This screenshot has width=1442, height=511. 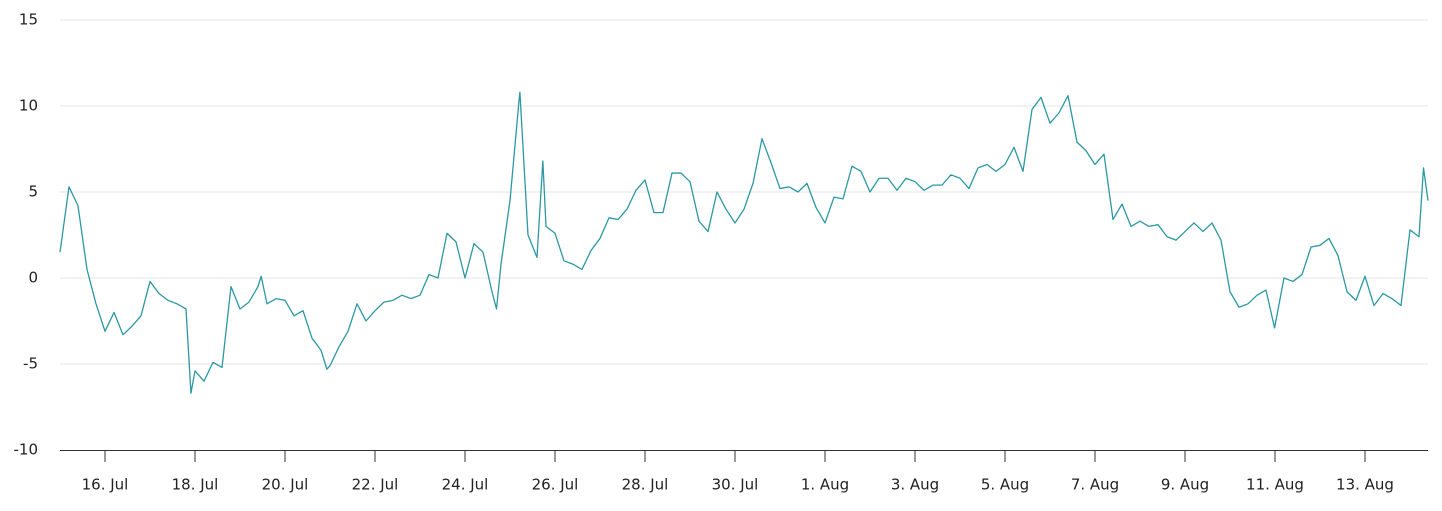 What do you see at coordinates (33, 278) in the screenshot?
I see `y-tick-label: 0` at bounding box center [33, 278].